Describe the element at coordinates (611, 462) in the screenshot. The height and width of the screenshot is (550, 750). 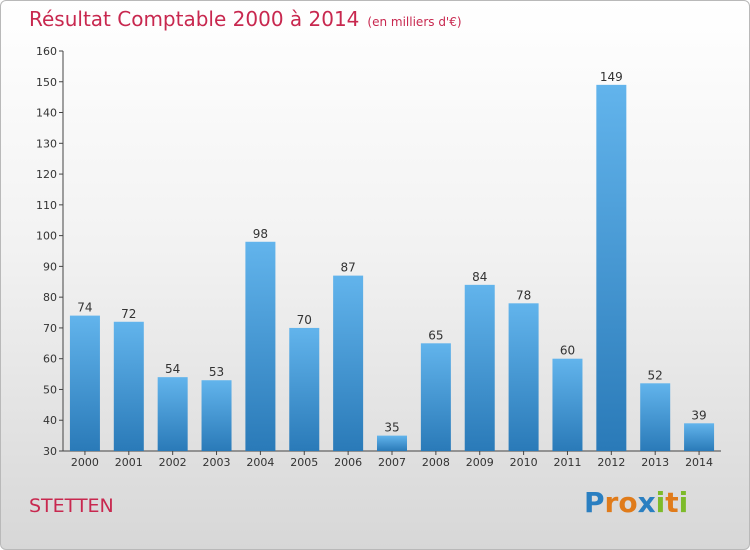
I see `x-tick-label: 2012` at that location.